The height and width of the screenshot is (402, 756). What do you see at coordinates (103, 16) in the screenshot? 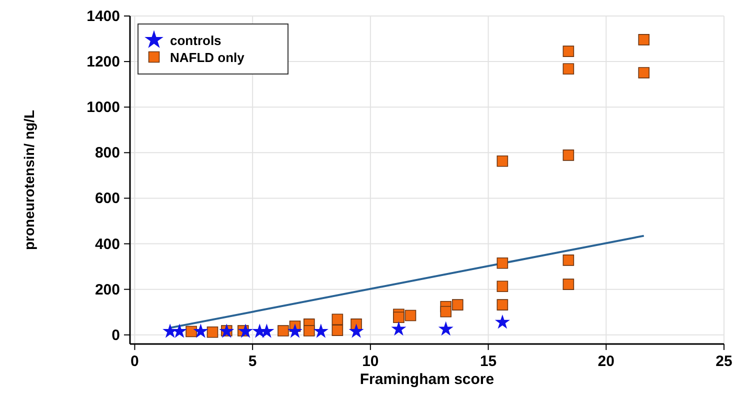
I see `y-tick-label: 1400` at bounding box center [103, 16].